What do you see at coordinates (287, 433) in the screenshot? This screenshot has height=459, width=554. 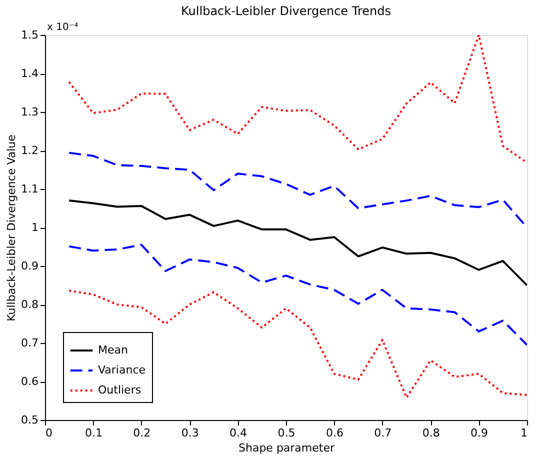 I see `x-tick-label: 0.5` at bounding box center [287, 433].